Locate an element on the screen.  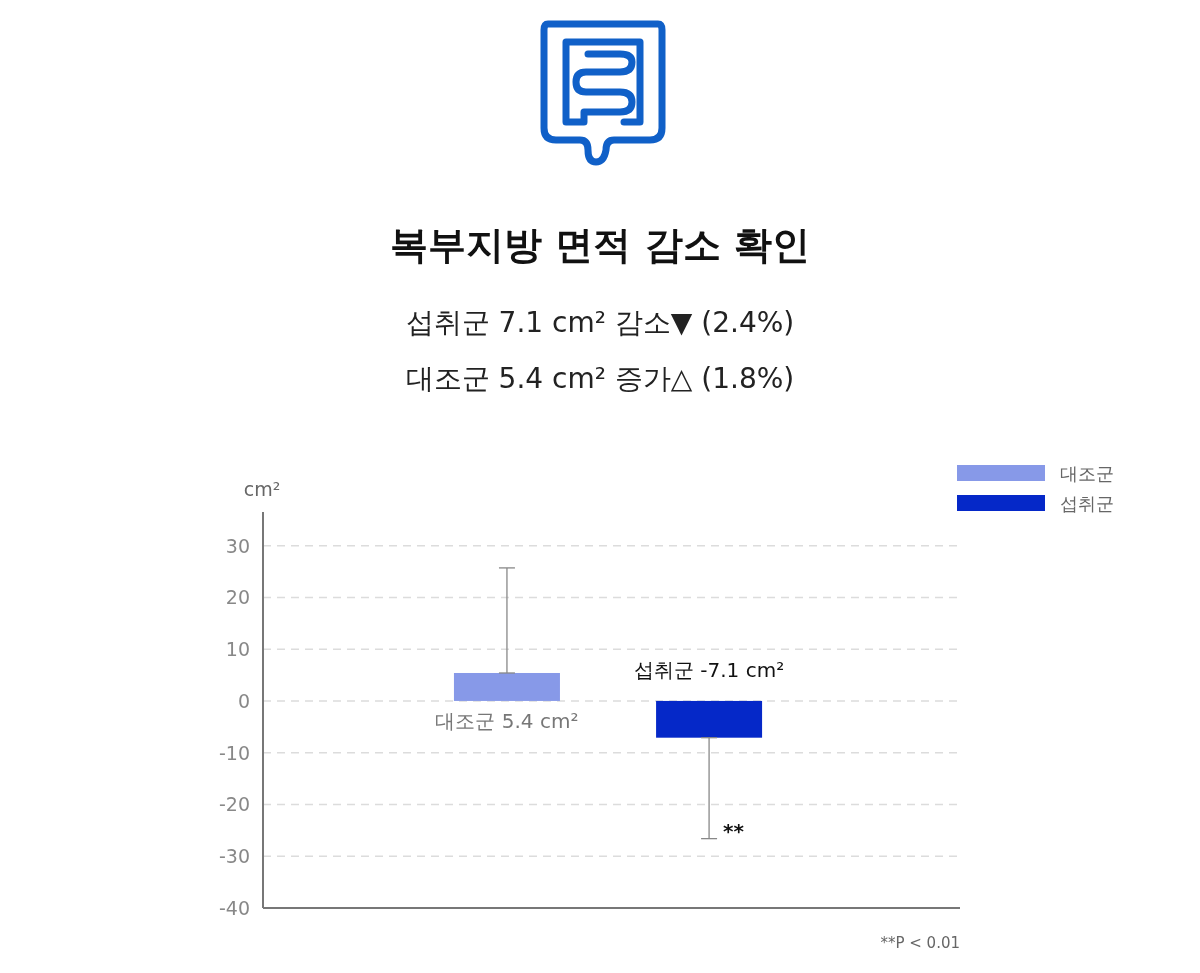
annotation: ** is located at coordinates (734, 831).